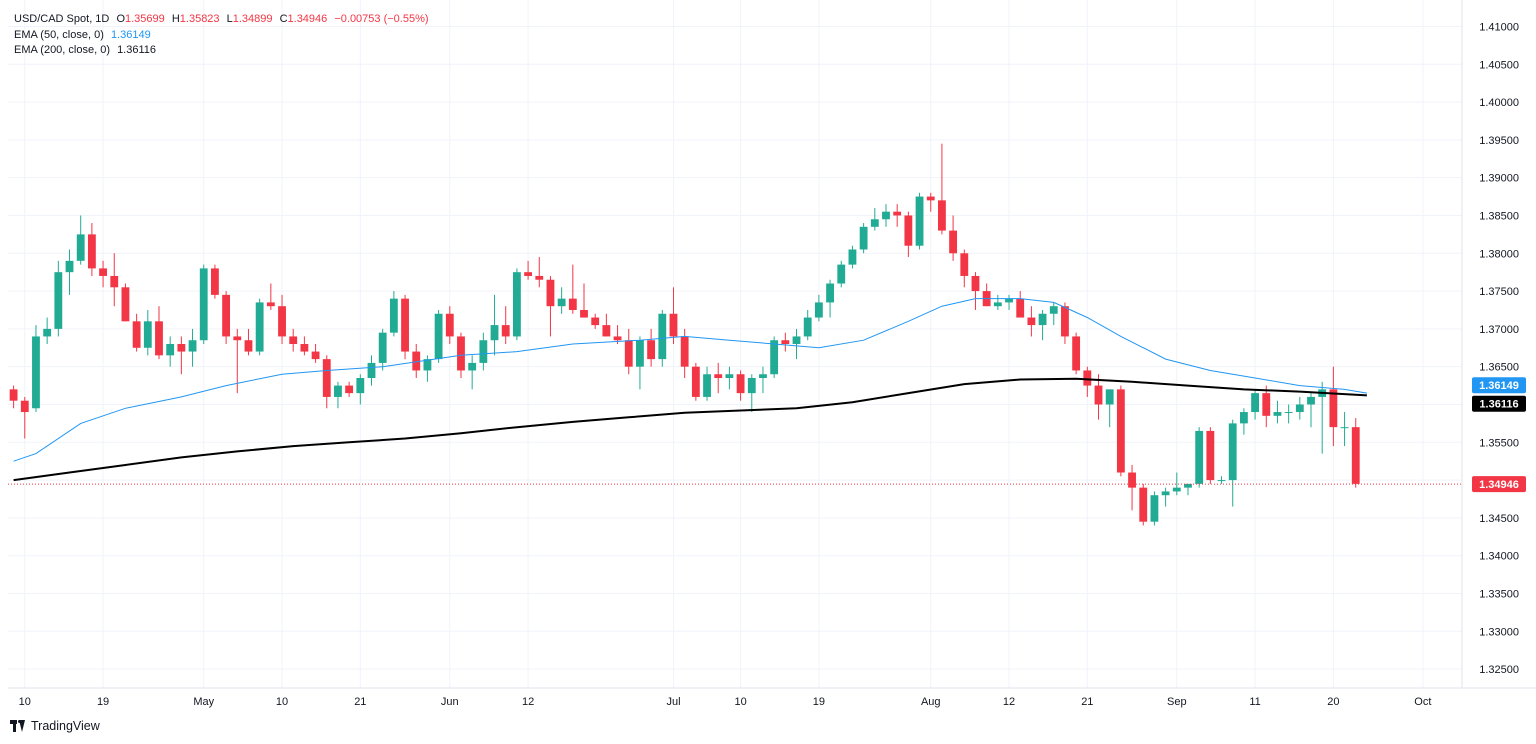 Image resolution: width=1536 pixels, height=744 pixels. Describe the element at coordinates (1499, 557) in the screenshot. I see `price-tick-label: 1.34000` at that location.